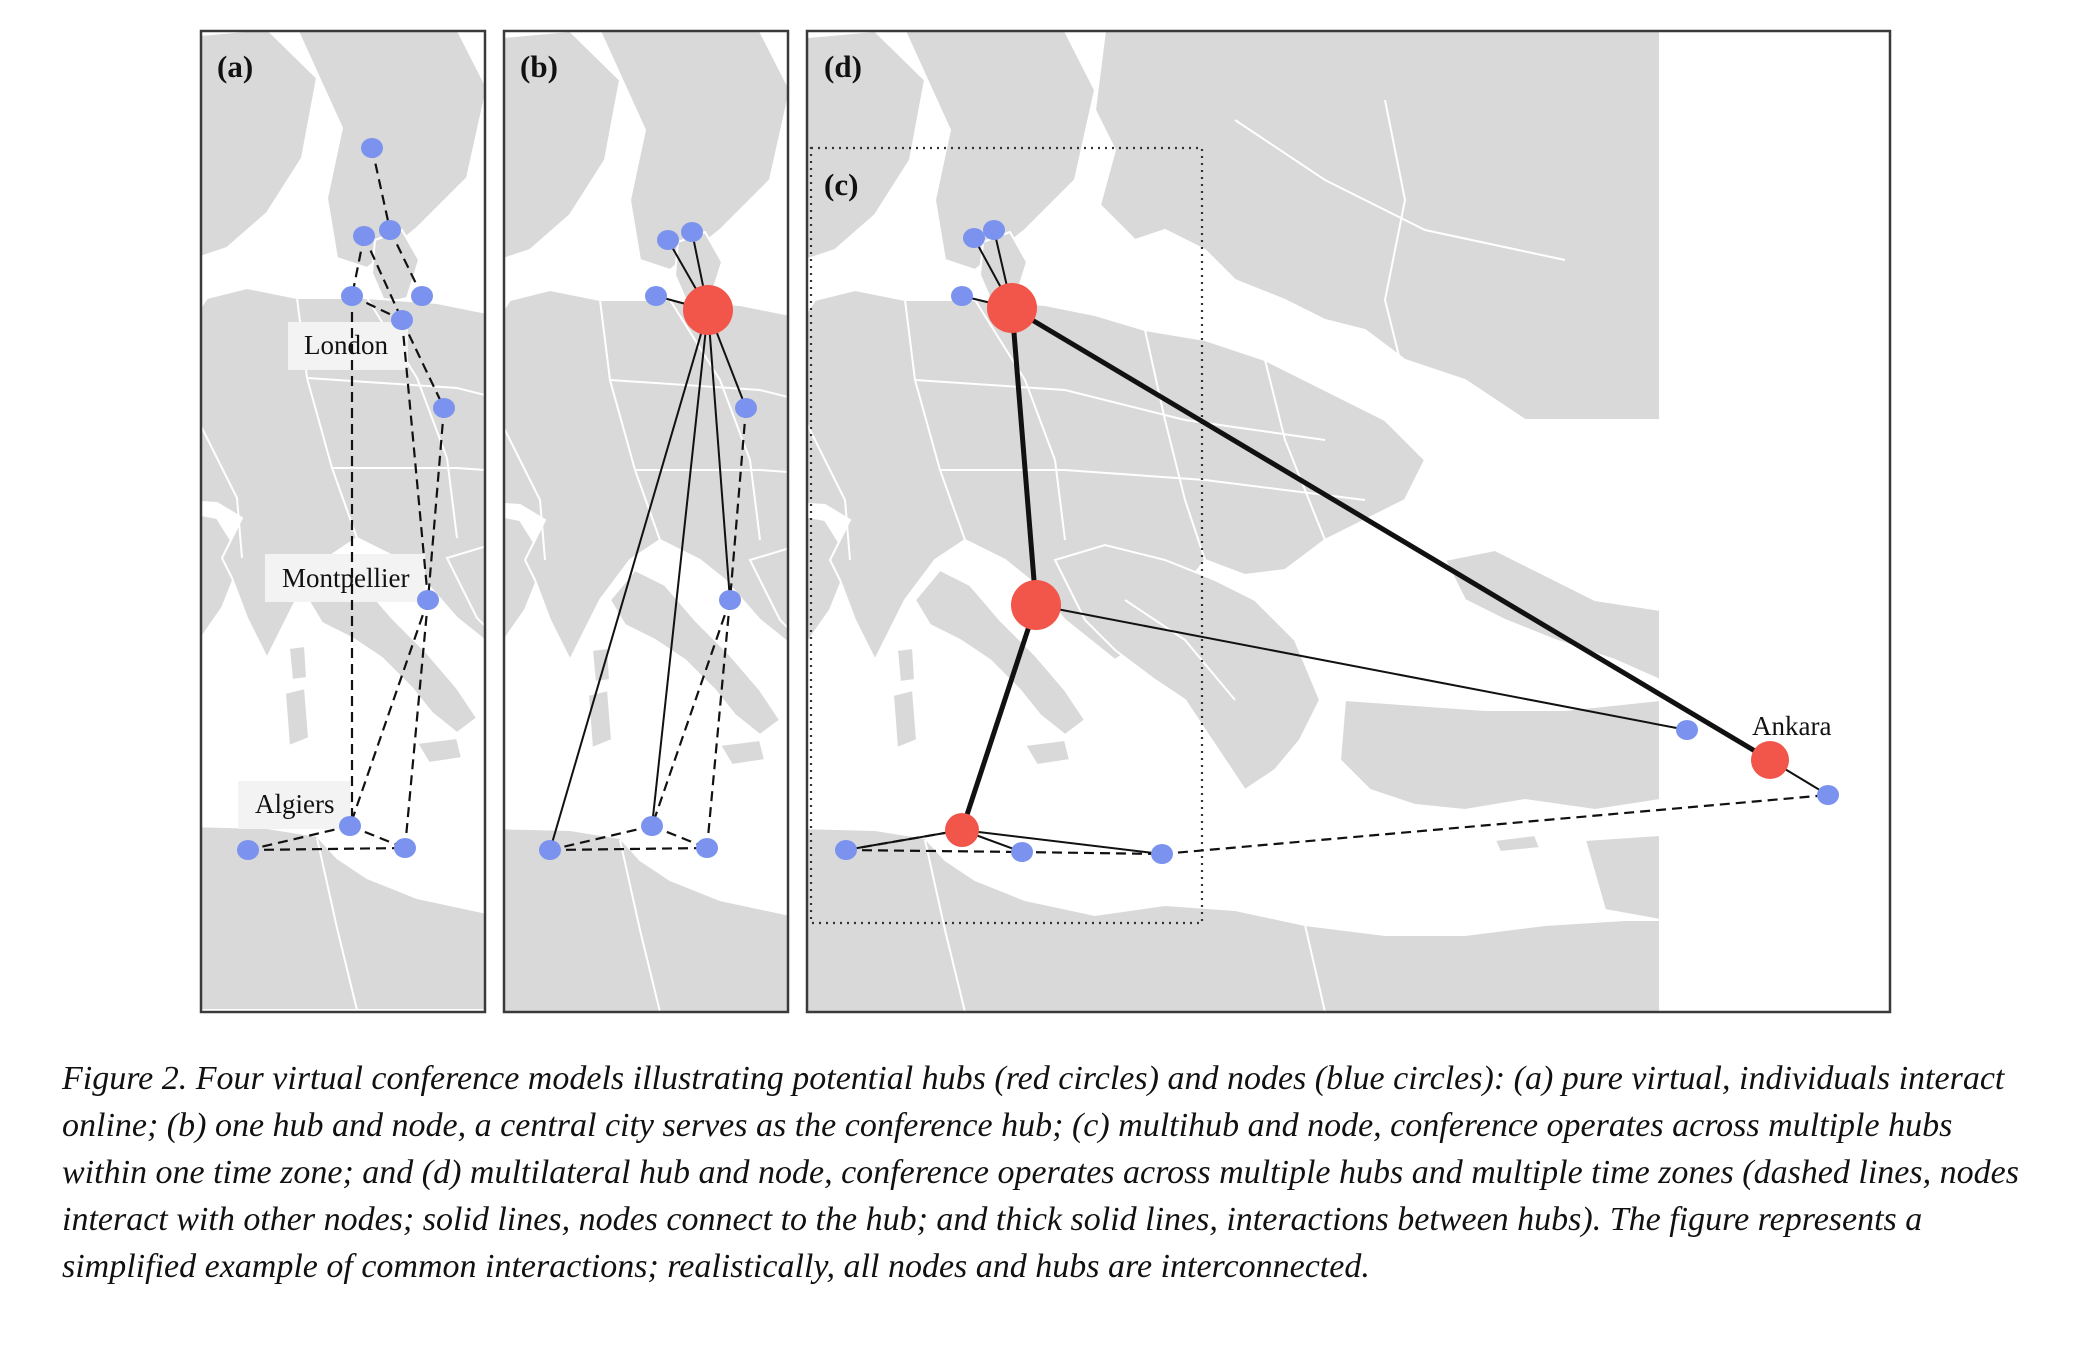 This screenshot has height=1350, width=2076. Describe the element at coordinates (235, 66) in the screenshot. I see `panel-label-a: (a)` at that location.